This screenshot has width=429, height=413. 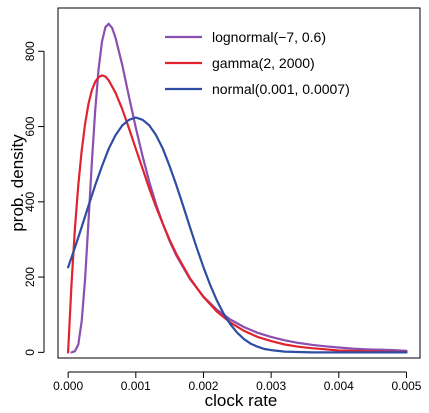 I want to click on x-tick-label: 0.005, so click(x=406, y=386).